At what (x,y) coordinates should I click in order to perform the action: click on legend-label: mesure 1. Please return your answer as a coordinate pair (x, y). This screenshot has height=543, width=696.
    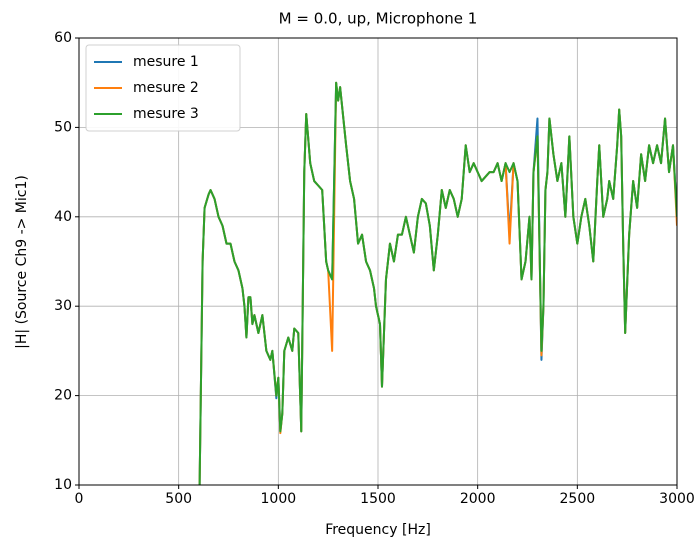
    Looking at the image, I should click on (166, 62).